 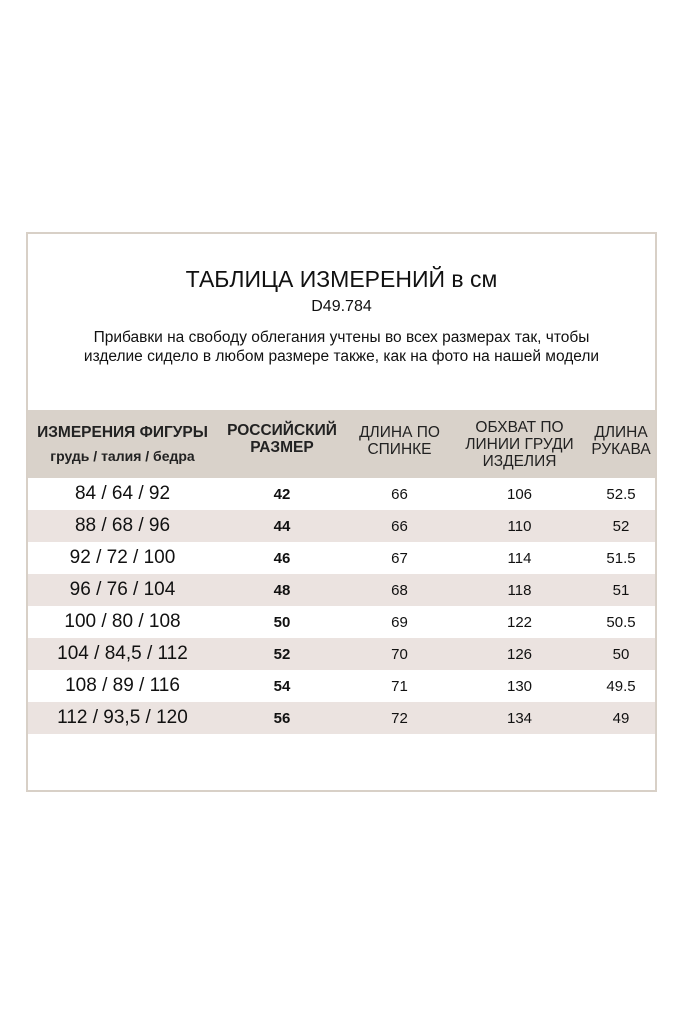 I want to click on header-body-measurements: ИЗМЕРЕНИЯ ФИГУРЫ грудь / талия / бедра, so click(x=122, y=444).